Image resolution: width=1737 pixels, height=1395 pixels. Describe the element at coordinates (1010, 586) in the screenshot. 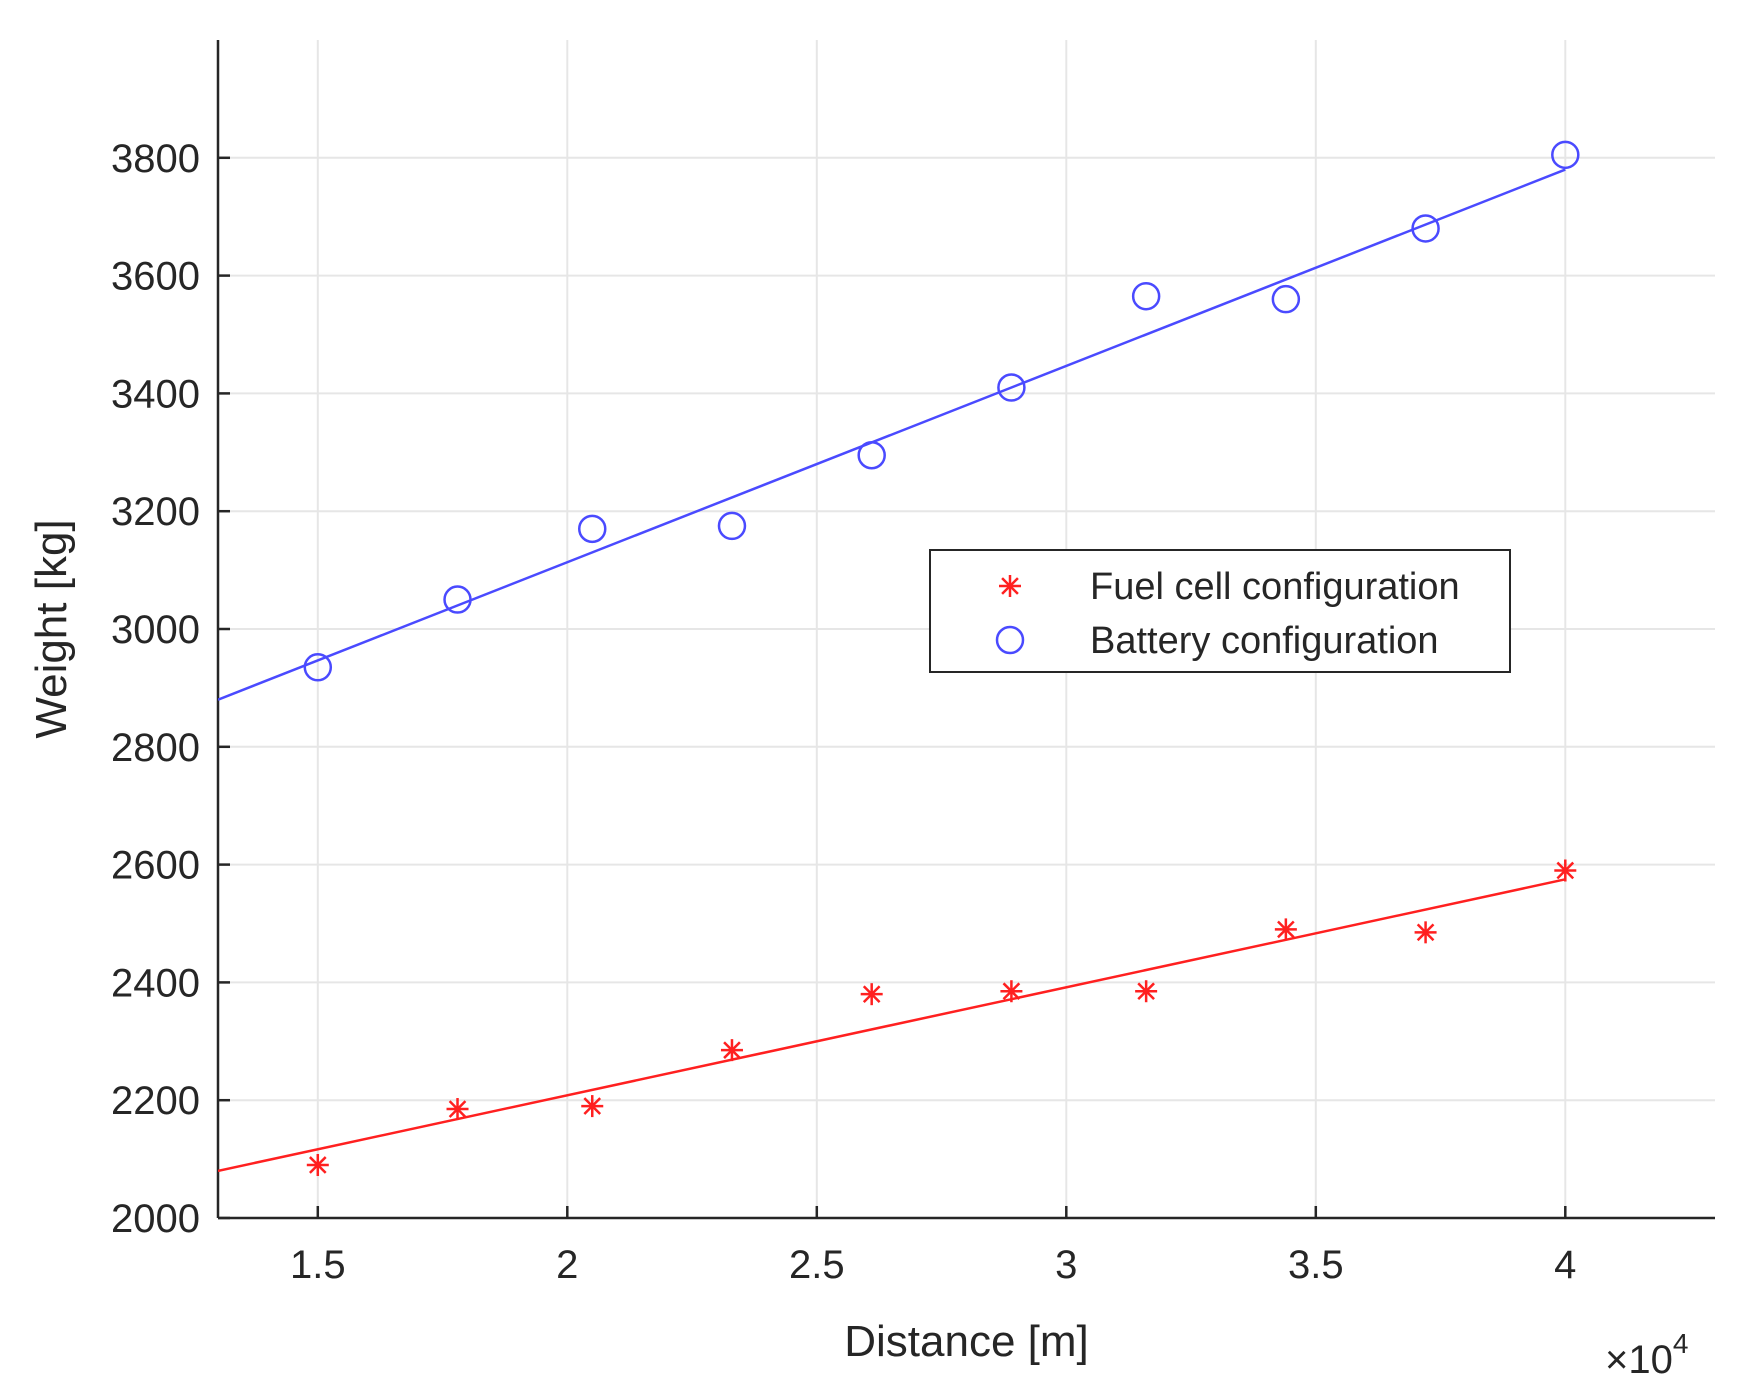

I see `legend-marker-fuel-cell` at that location.